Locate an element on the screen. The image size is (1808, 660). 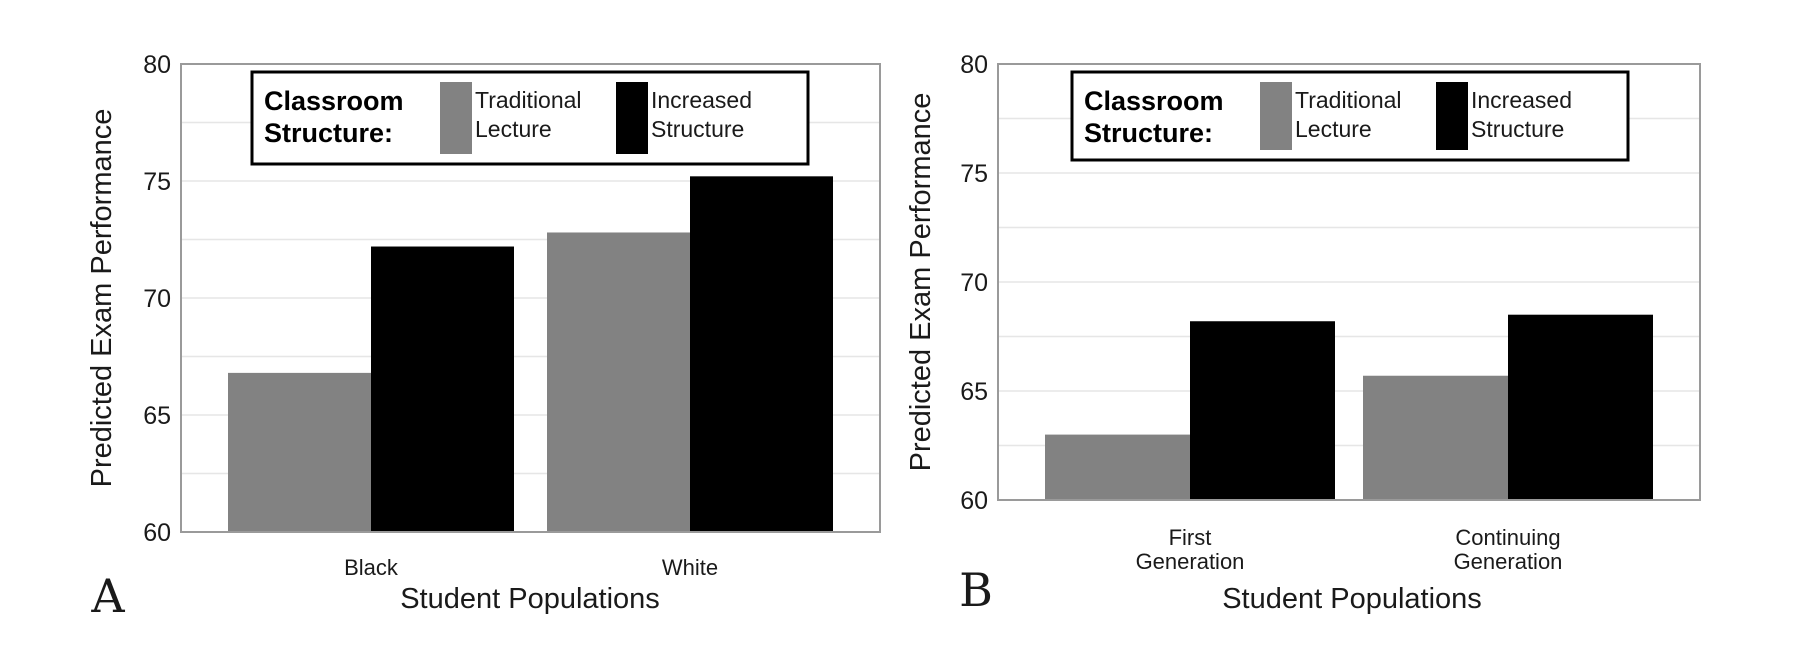
x-tick-label: Black is located at coordinates (371, 567).